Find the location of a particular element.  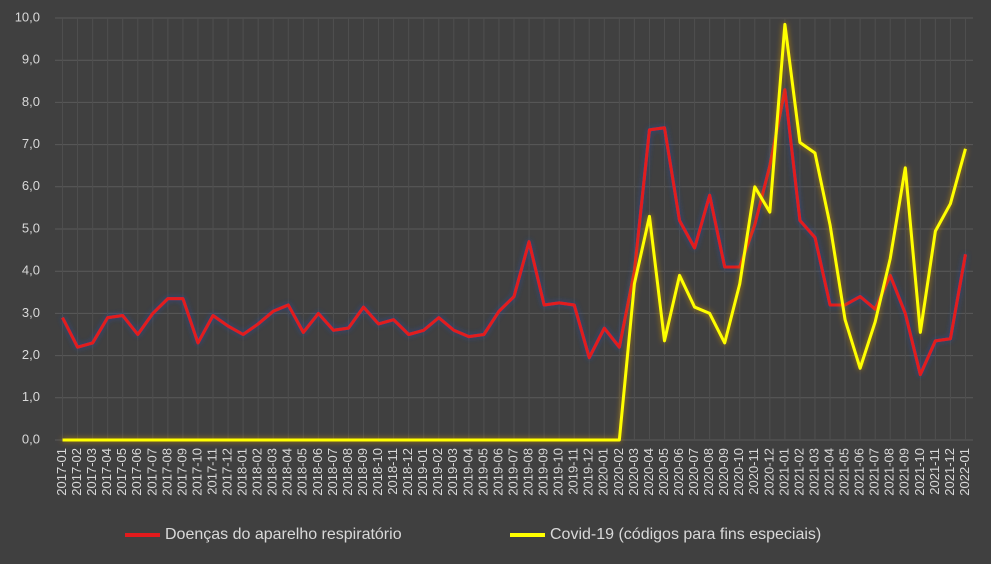

x-tick-label: 2018-10 is located at coordinates (377, 472).